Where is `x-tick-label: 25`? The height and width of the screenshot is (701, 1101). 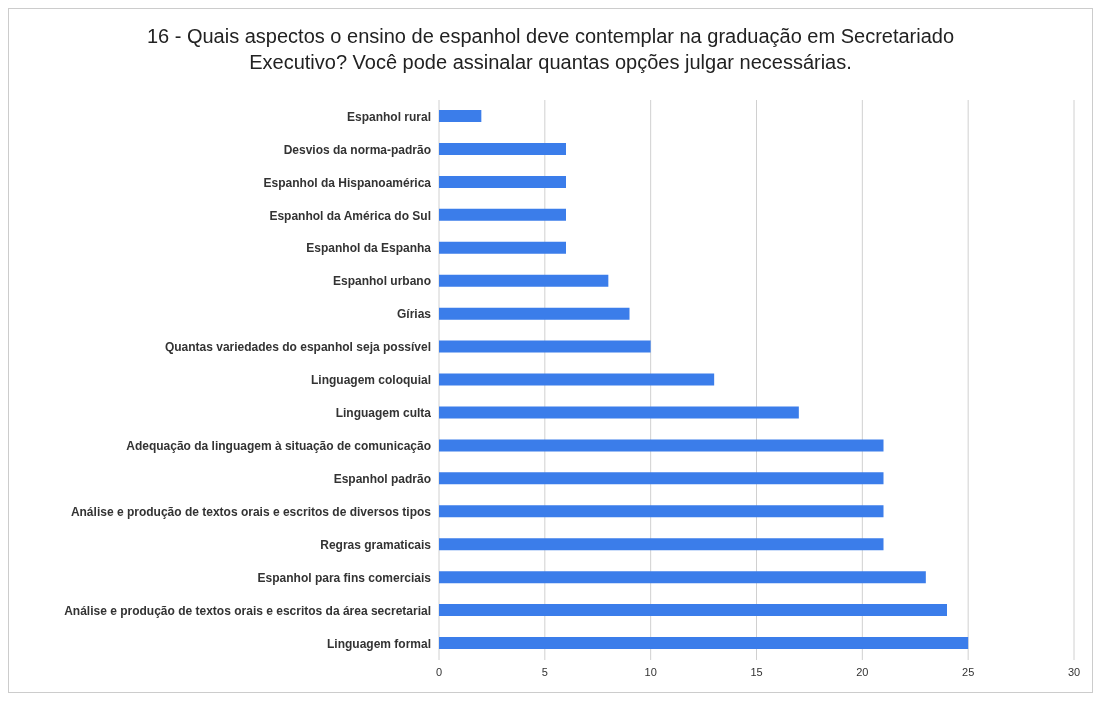
x-tick-label: 25 is located at coordinates (968, 671).